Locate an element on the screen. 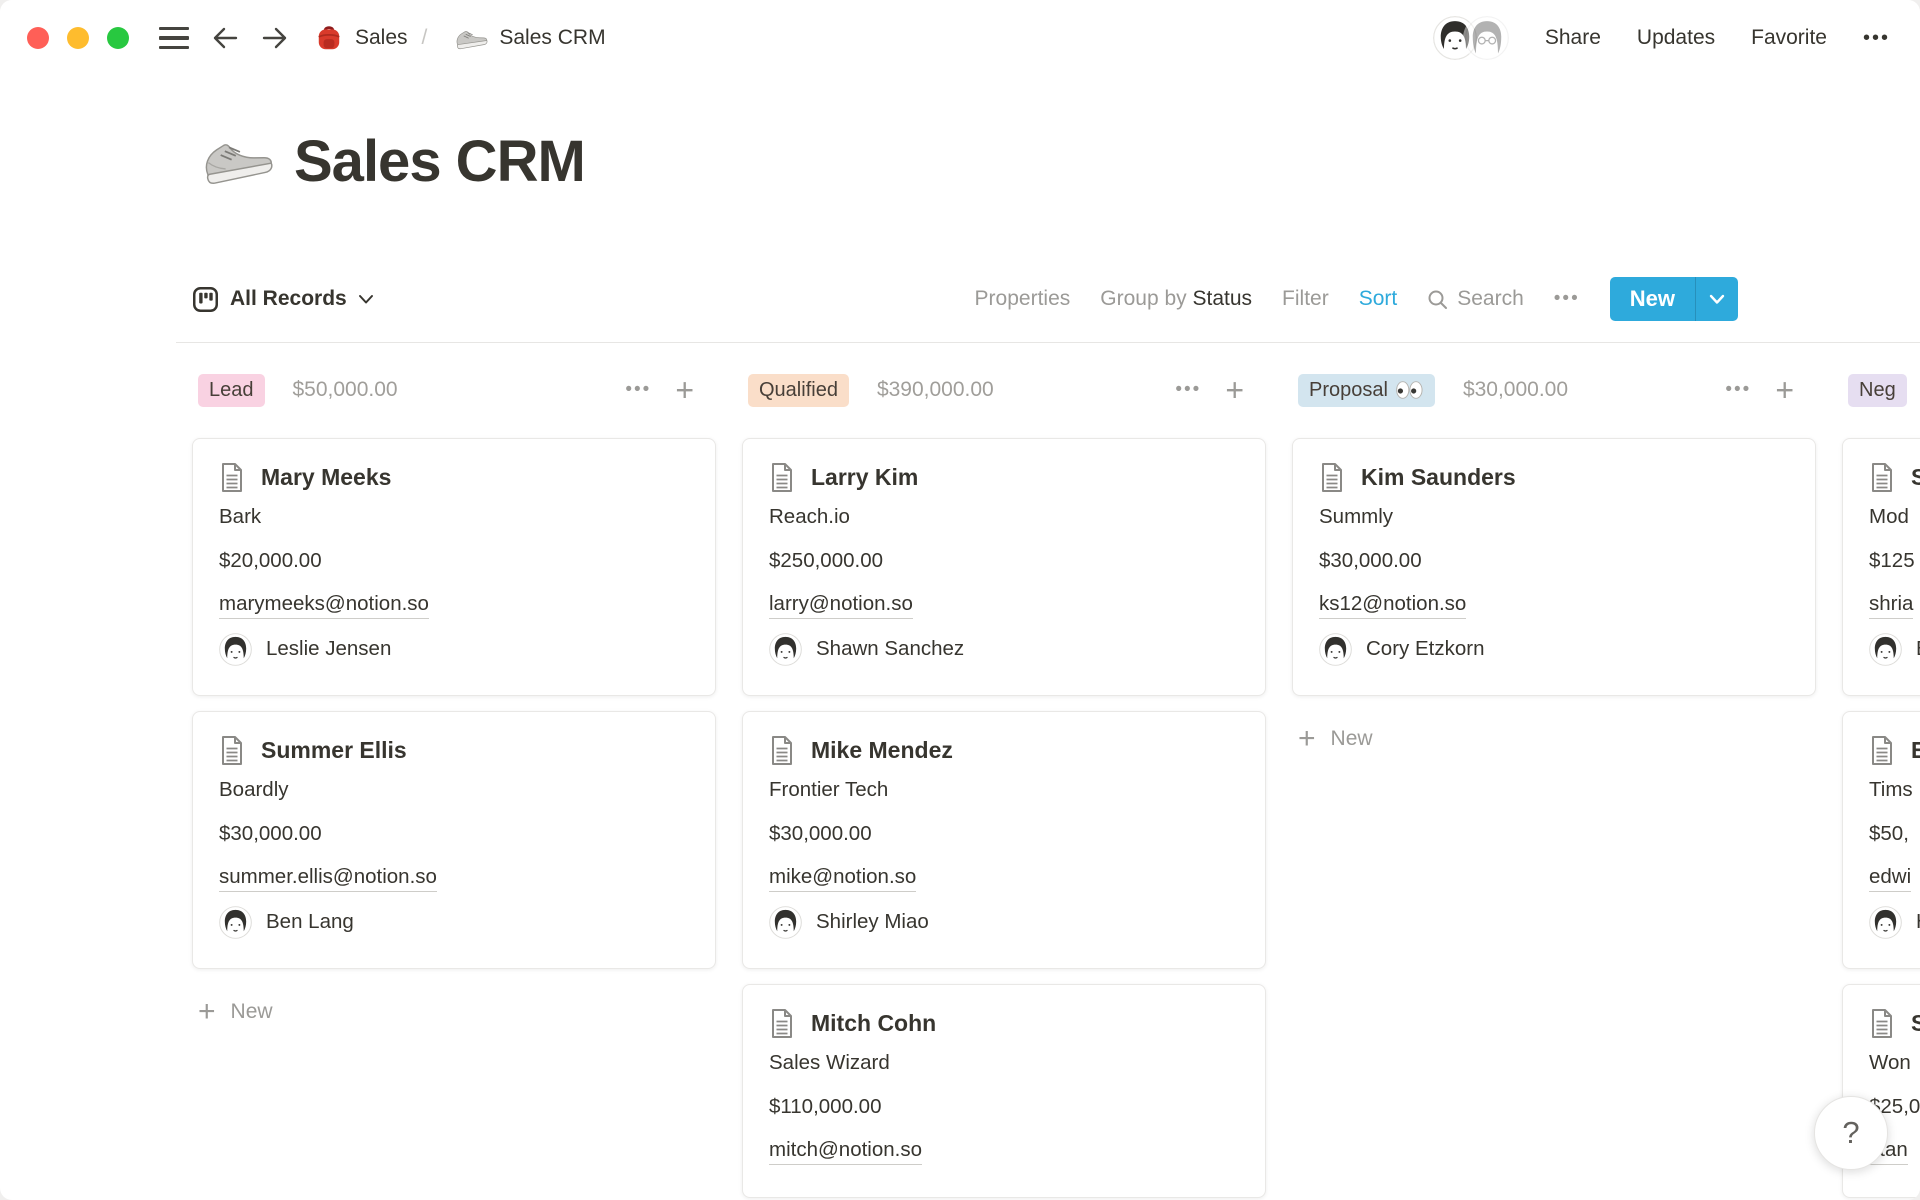 The height and width of the screenshot is (1200, 1920). view-switcher: All Records is located at coordinates (283, 299).